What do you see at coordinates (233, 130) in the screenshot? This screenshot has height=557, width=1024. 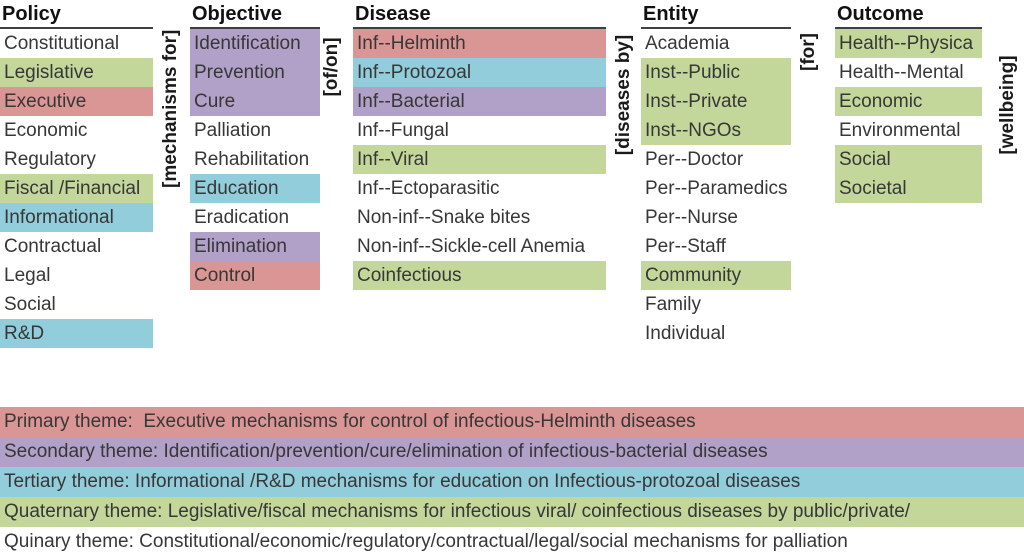 I see `objective-item: Palliation` at bounding box center [233, 130].